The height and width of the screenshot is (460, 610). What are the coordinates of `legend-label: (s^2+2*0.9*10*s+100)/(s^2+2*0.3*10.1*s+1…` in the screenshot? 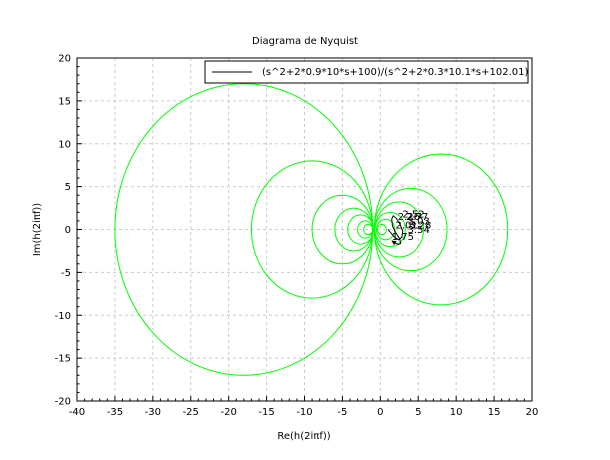 It's located at (395, 72).